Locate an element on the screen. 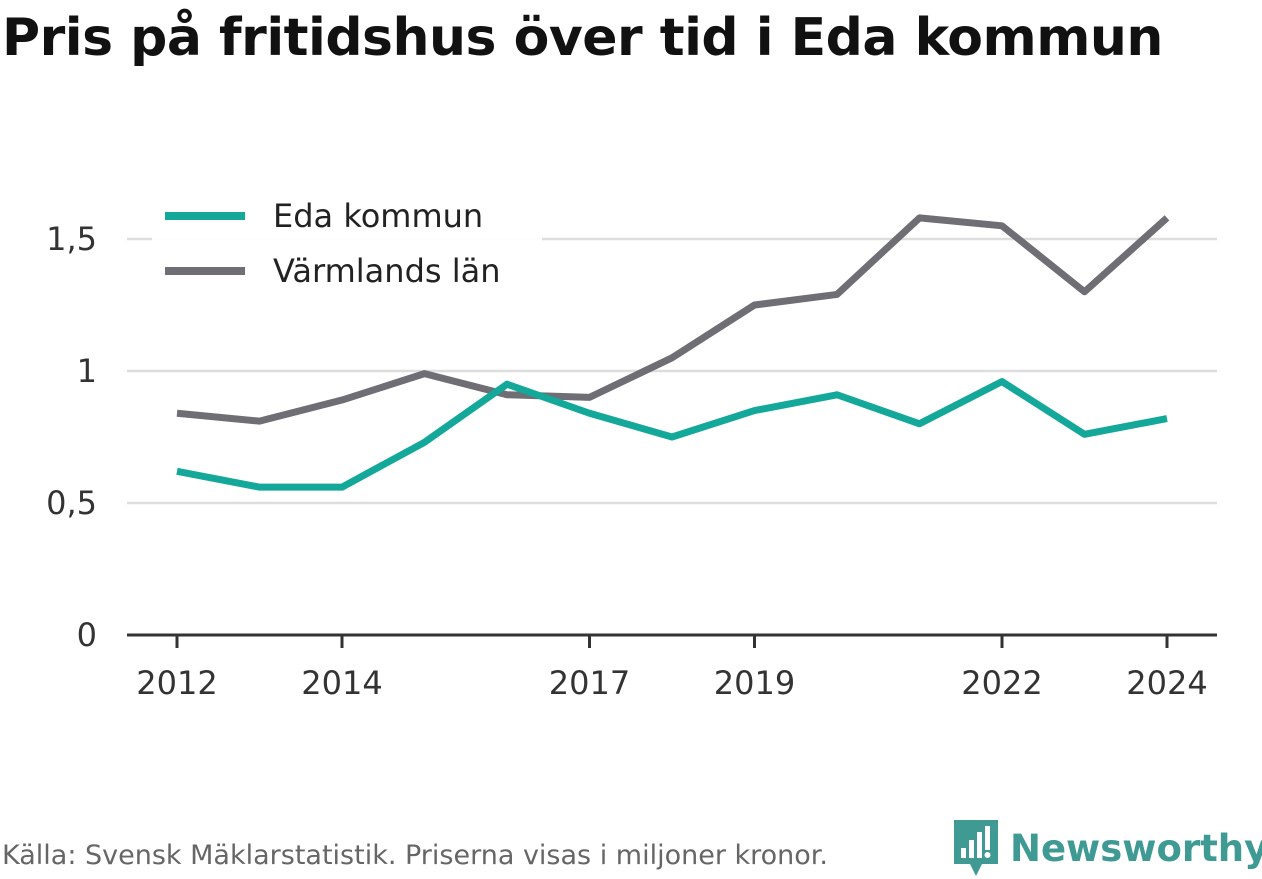  x-tick-label: 2014 is located at coordinates (341, 683).